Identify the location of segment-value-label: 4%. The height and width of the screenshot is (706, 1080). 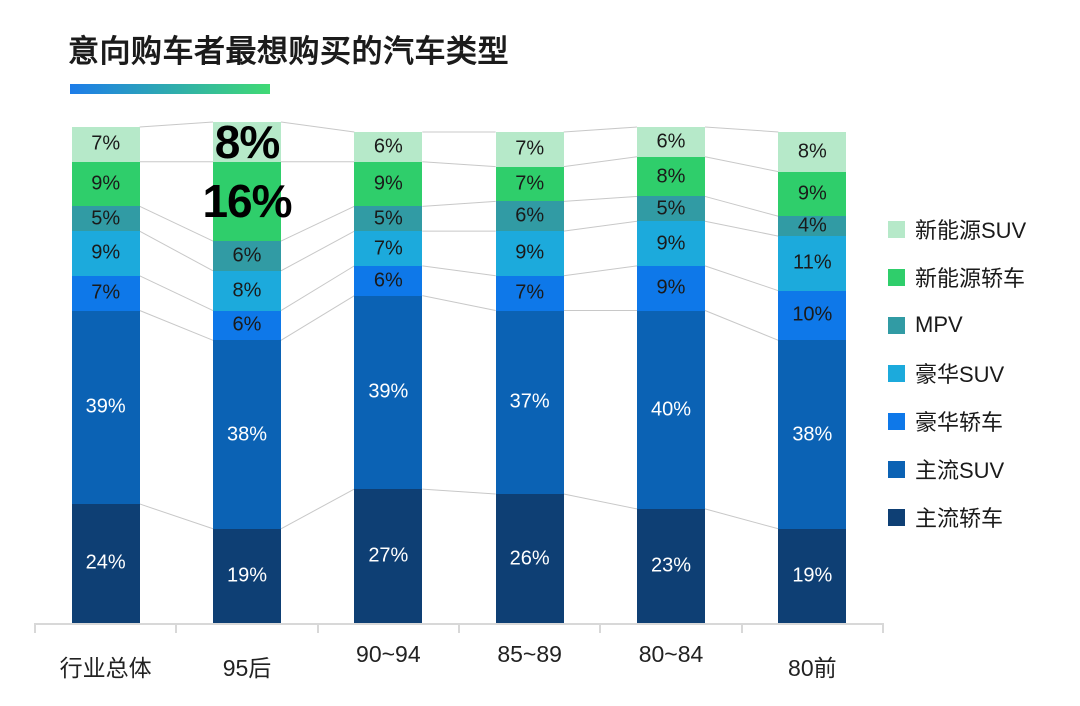
(812, 225).